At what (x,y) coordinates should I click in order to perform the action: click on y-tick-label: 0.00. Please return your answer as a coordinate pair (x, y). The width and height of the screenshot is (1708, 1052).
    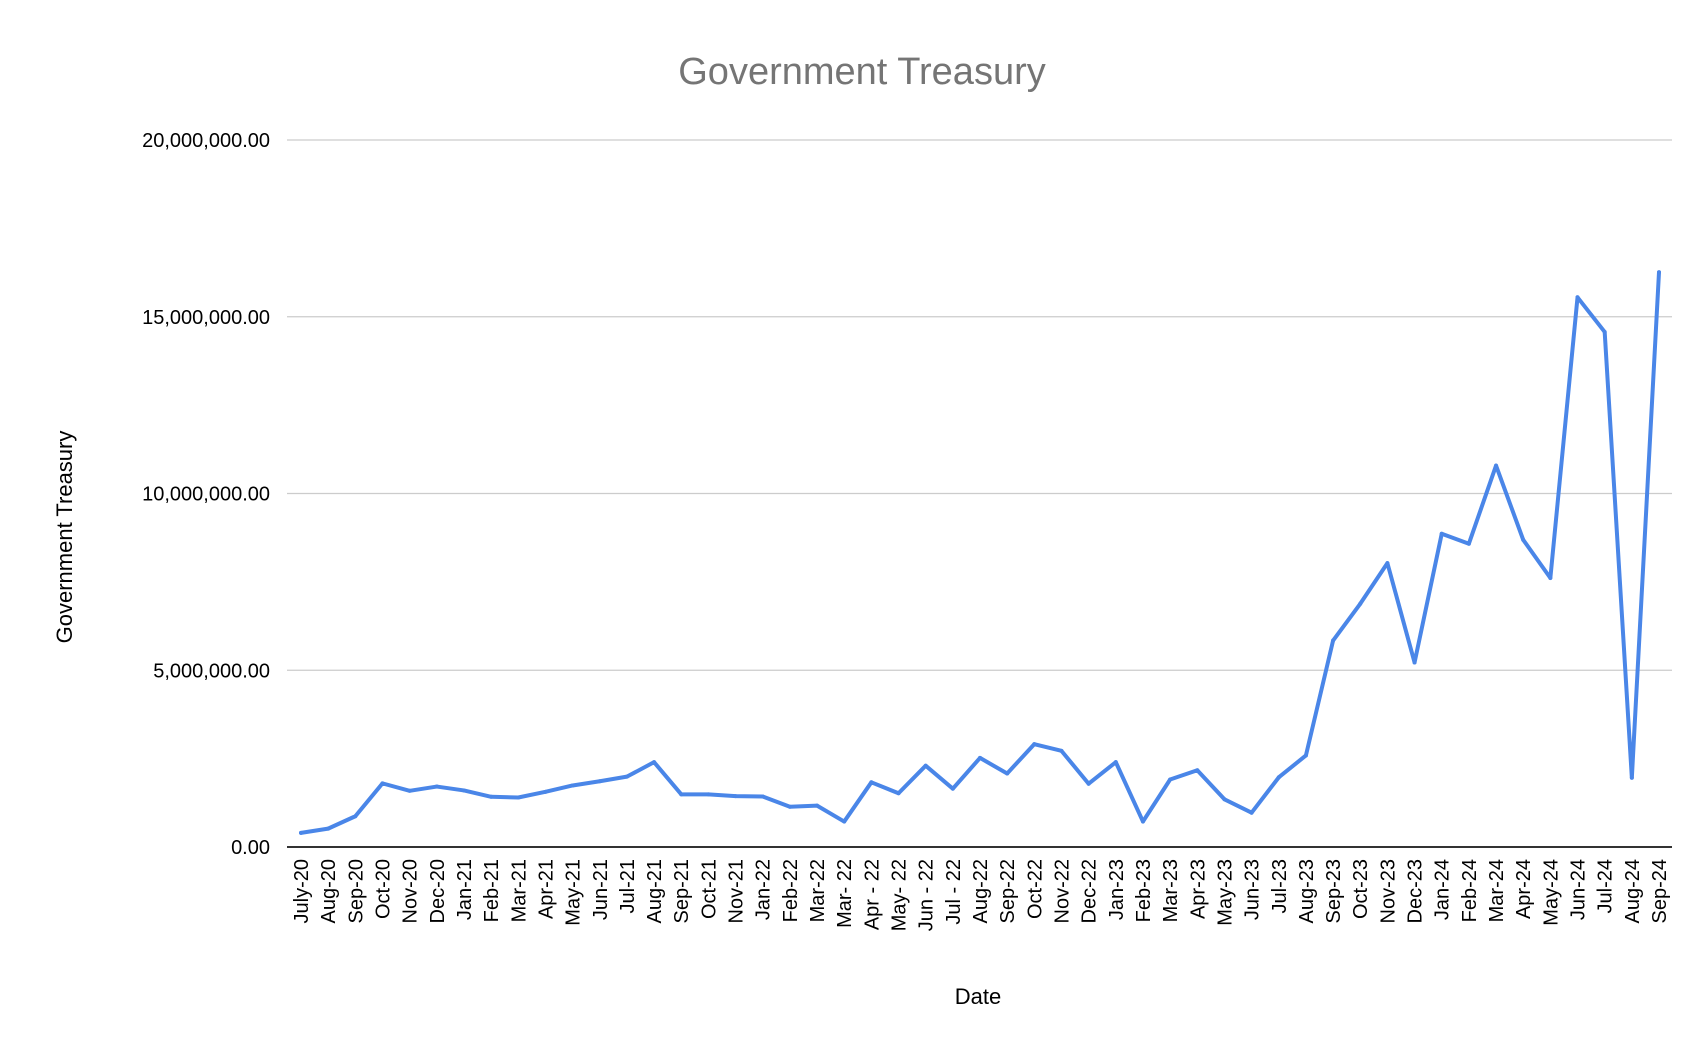
    Looking at the image, I should click on (250, 848).